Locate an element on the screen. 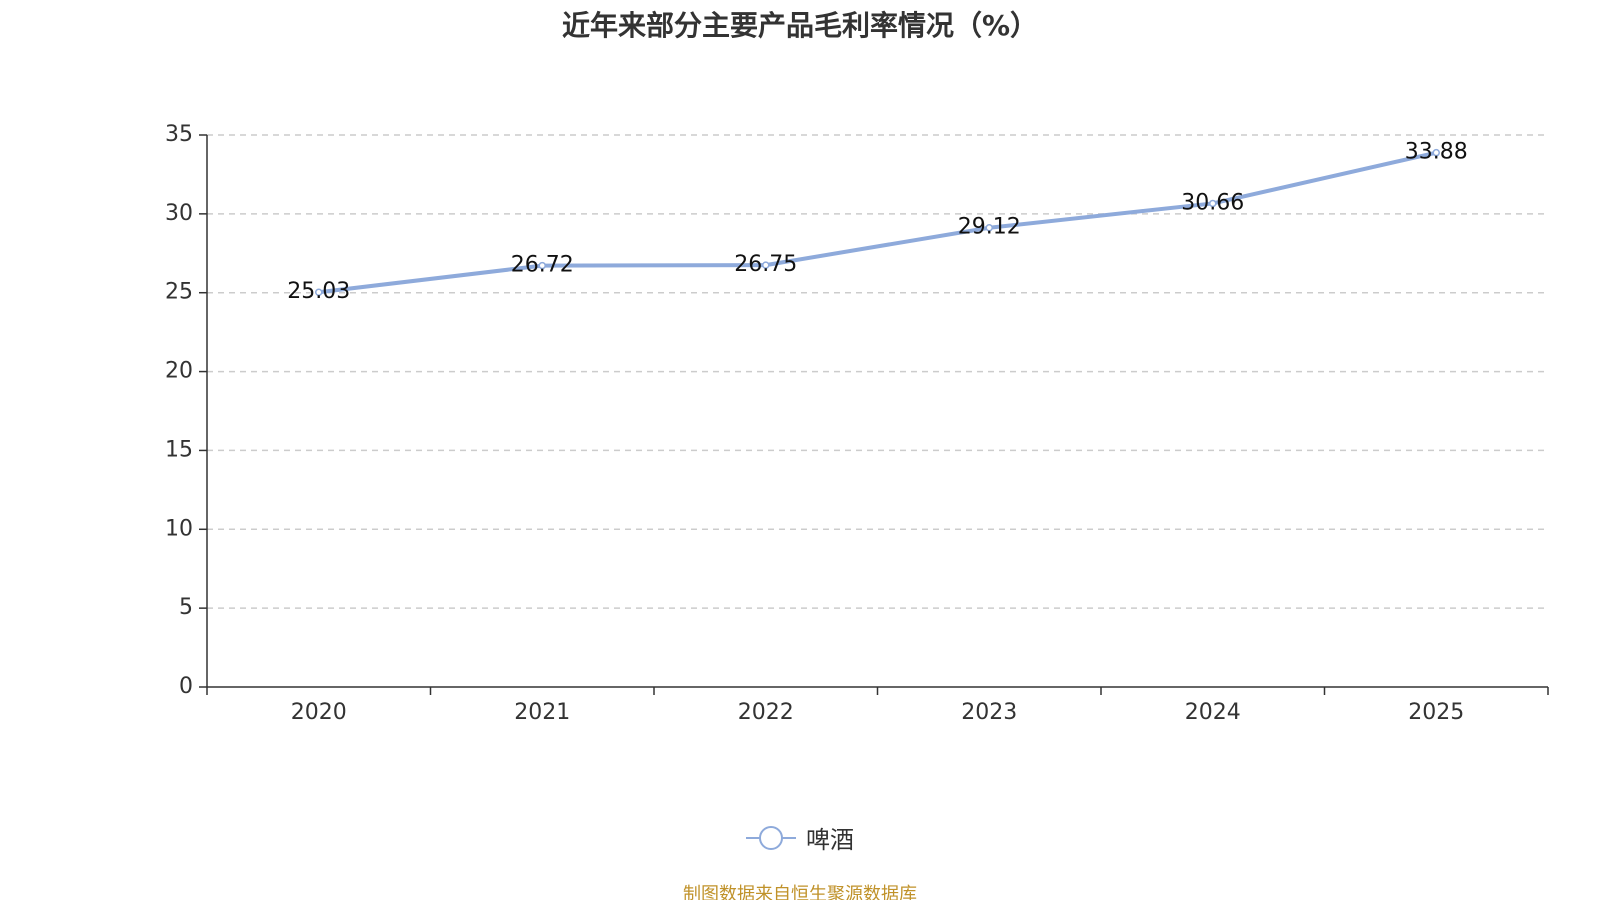  x-tick-label: 2020 is located at coordinates (319, 712).